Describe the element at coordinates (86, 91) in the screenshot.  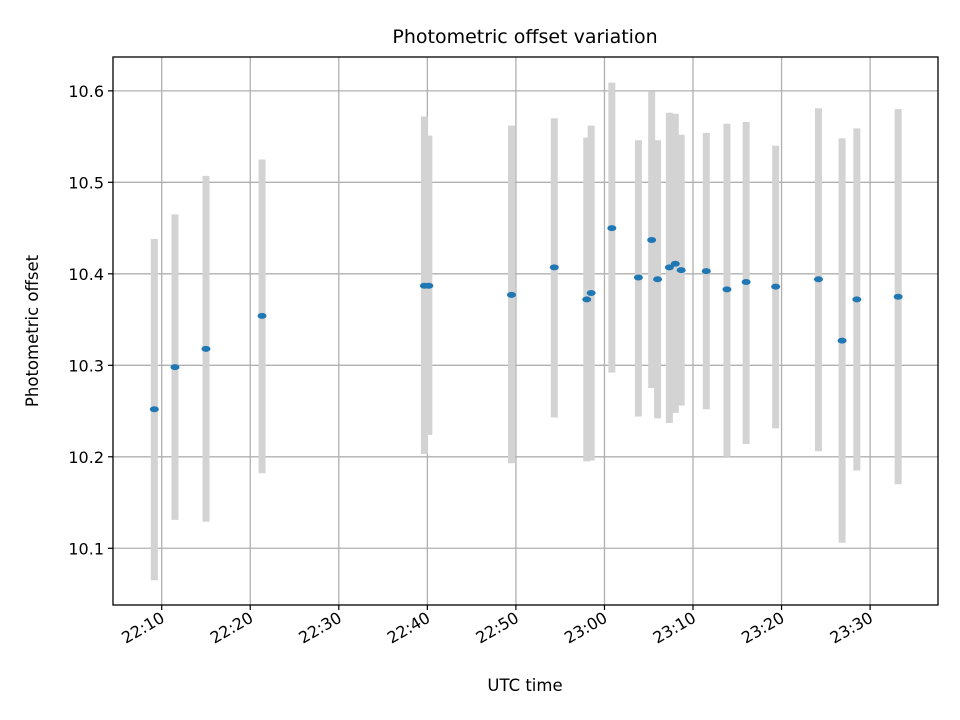
I see `y-tick-label: 10.6` at that location.